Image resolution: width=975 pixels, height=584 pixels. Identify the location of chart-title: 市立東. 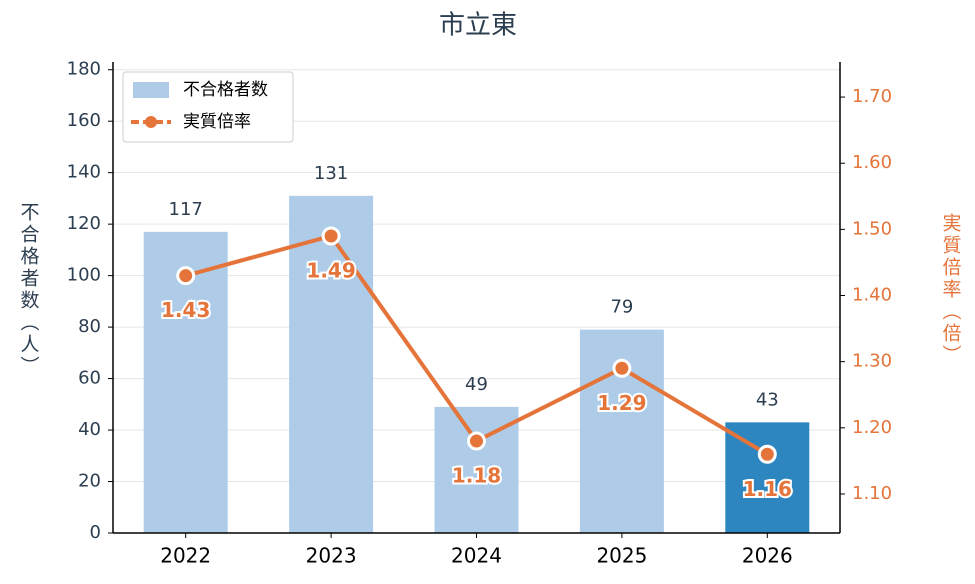
(478, 26).